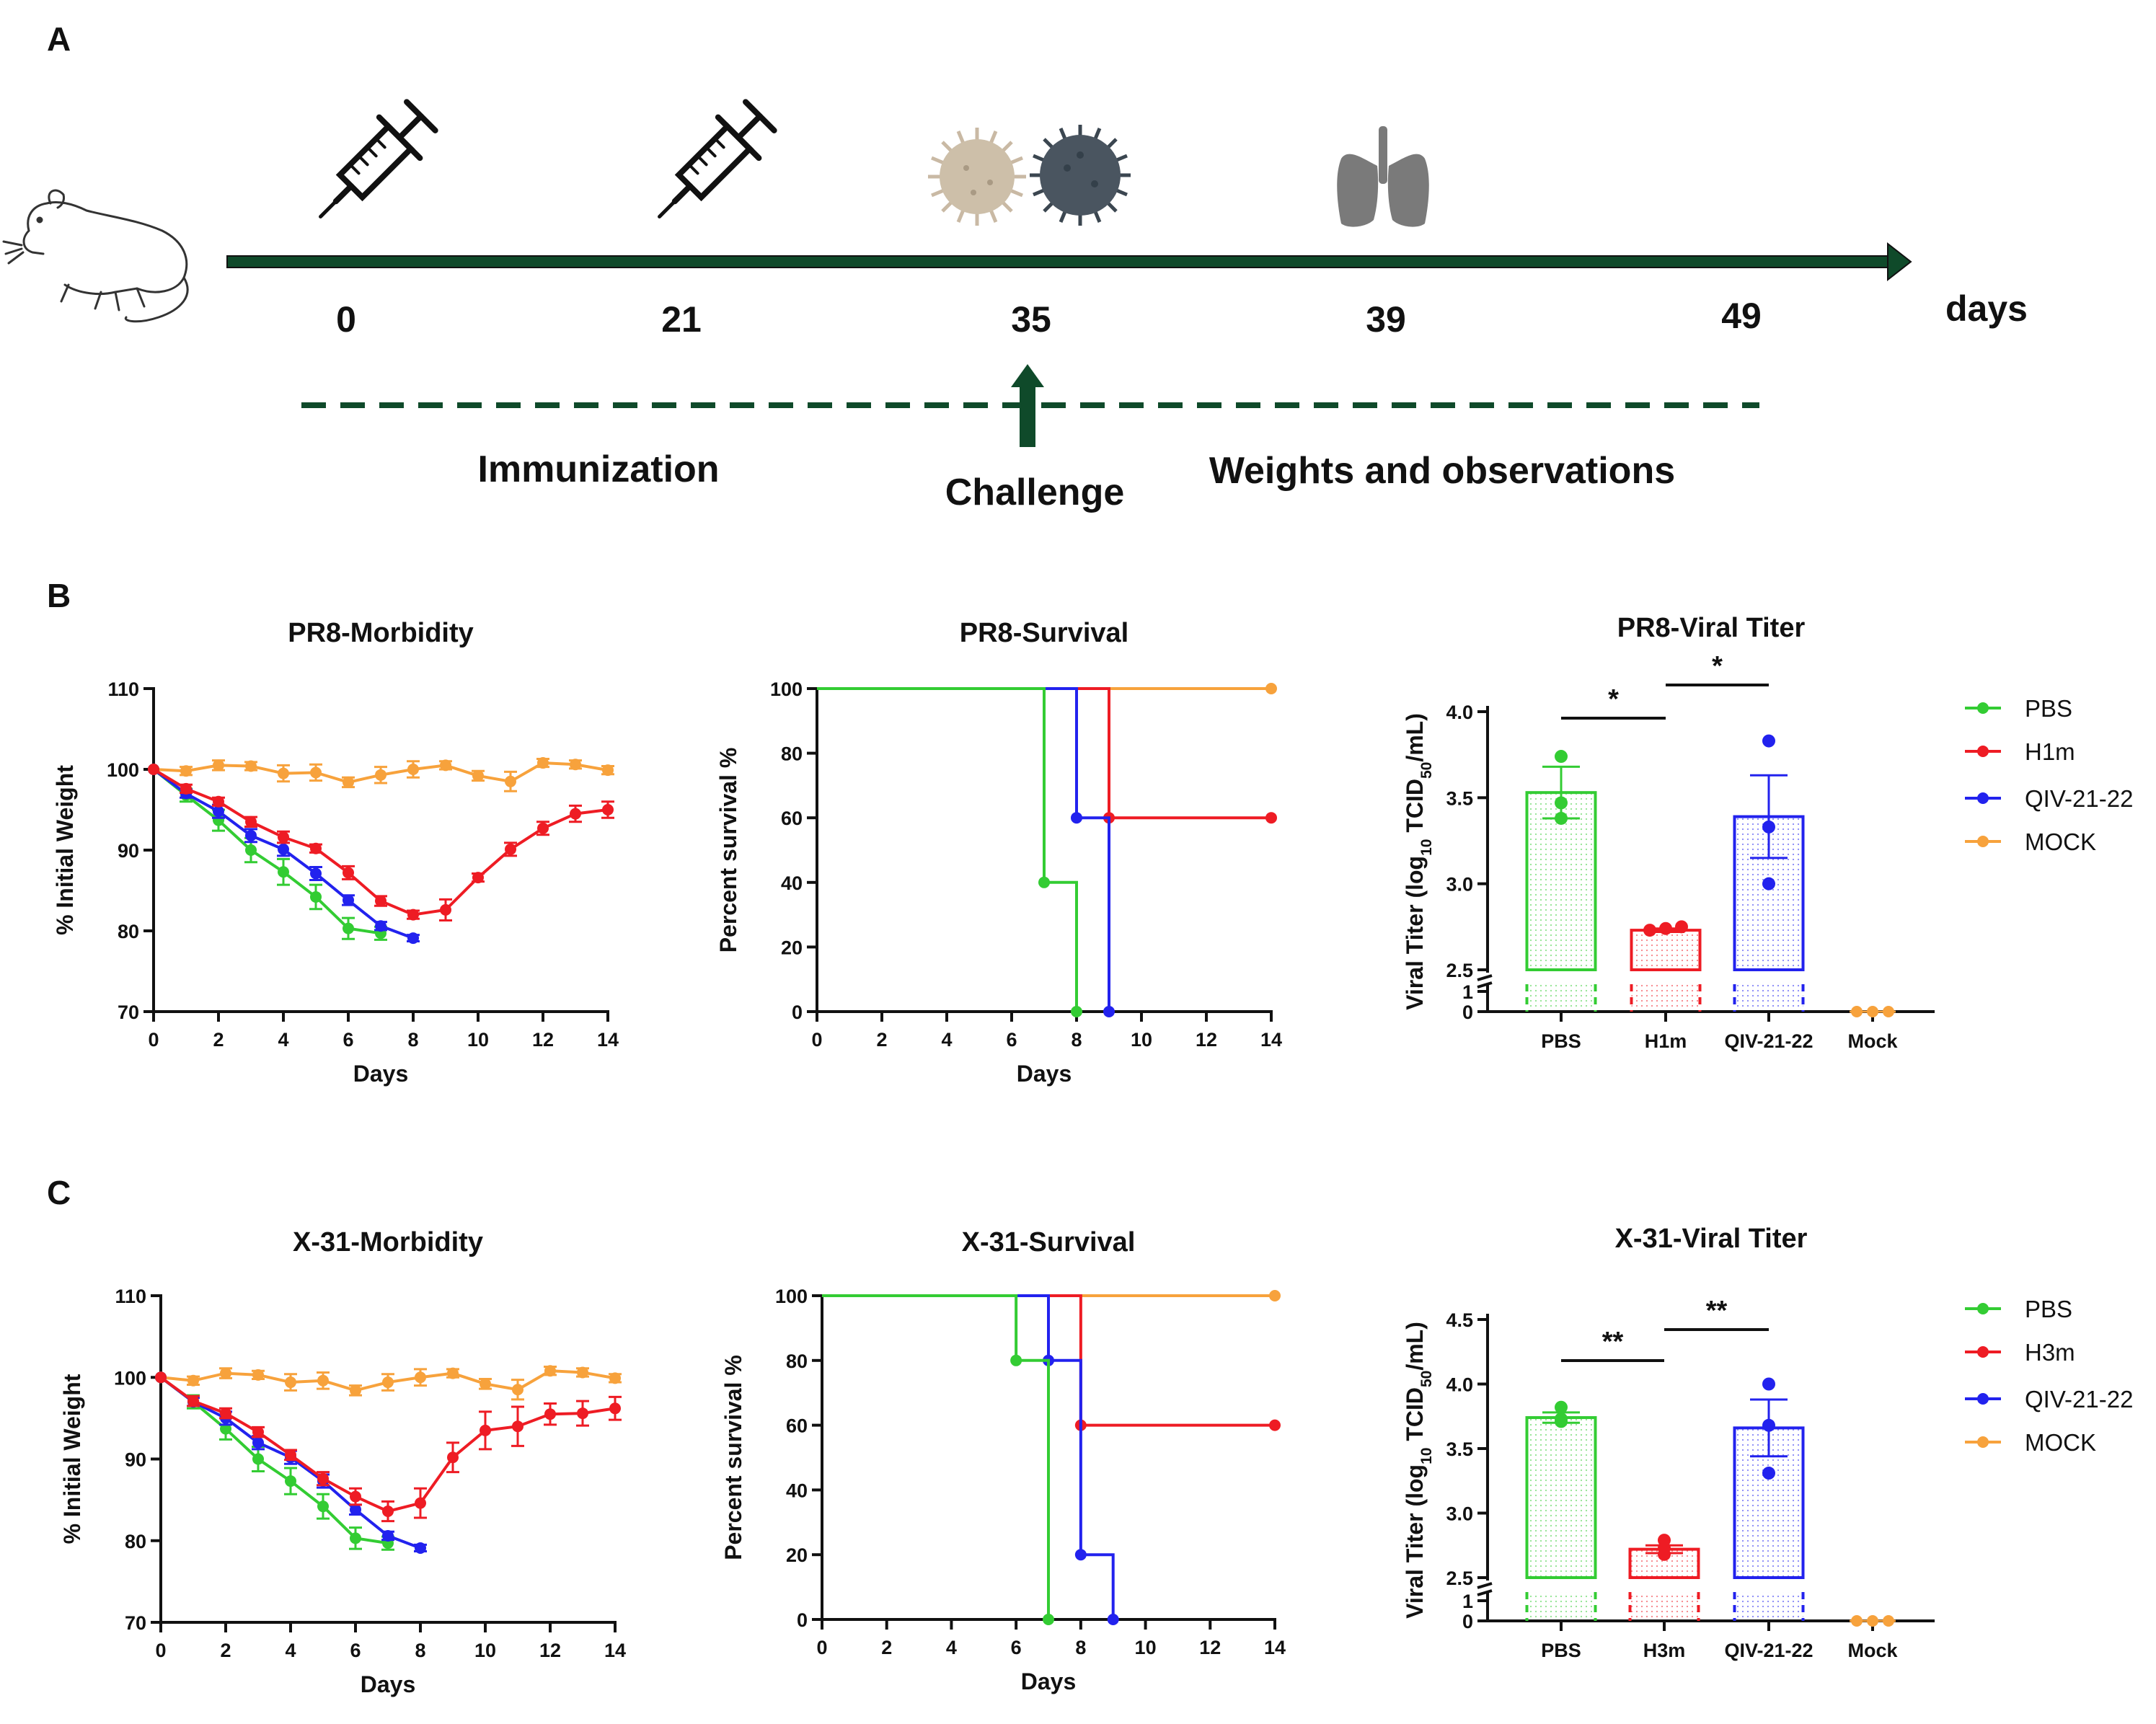 The width and height of the screenshot is (2156, 1724). I want to click on syringe-icon, so click(717, 158).